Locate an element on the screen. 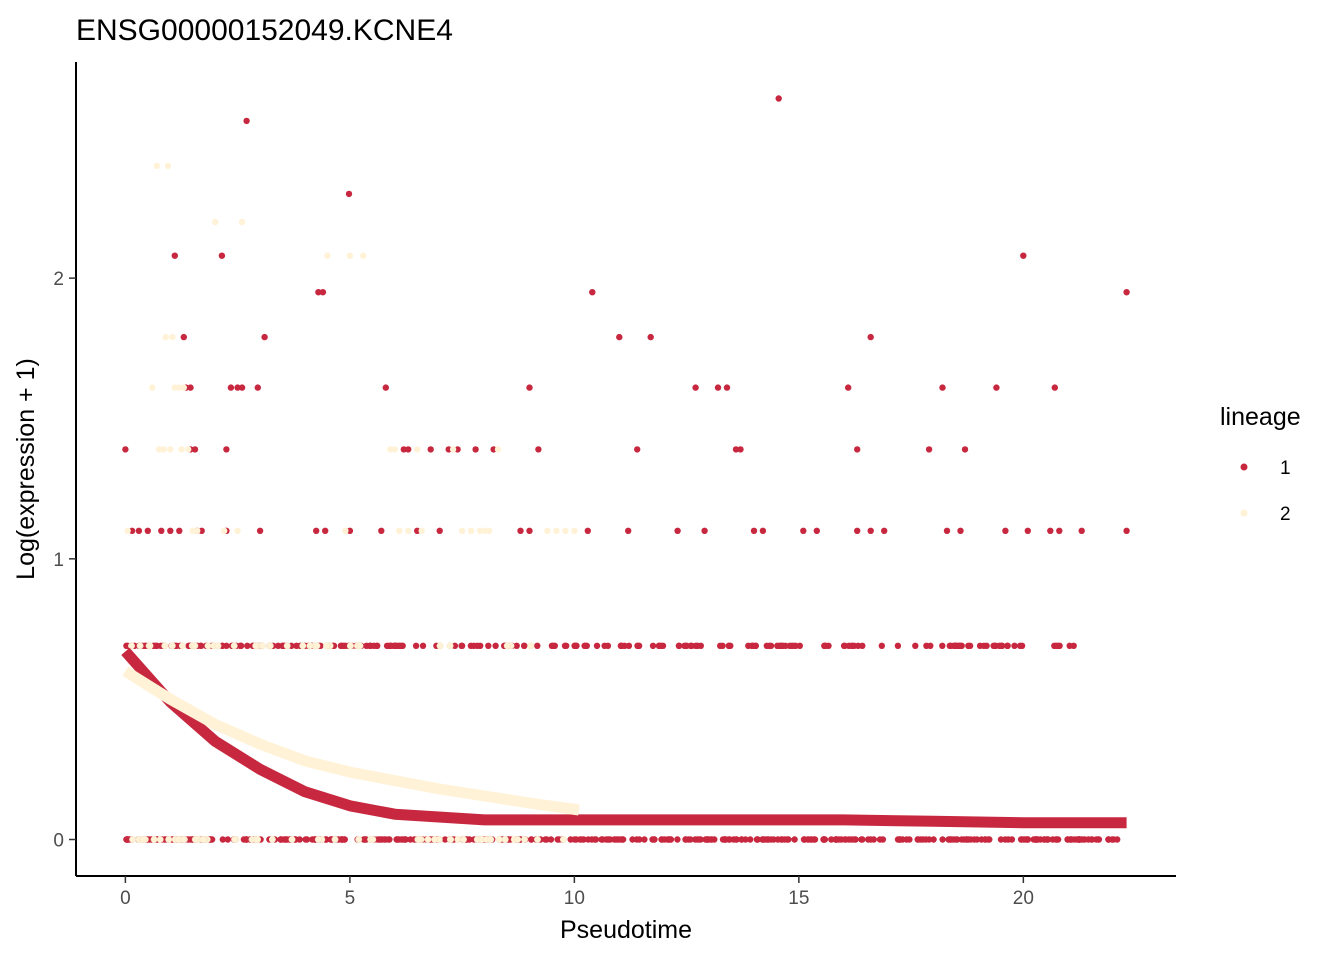 The height and width of the screenshot is (960, 1344). x-tick-label: 0 is located at coordinates (125, 898).